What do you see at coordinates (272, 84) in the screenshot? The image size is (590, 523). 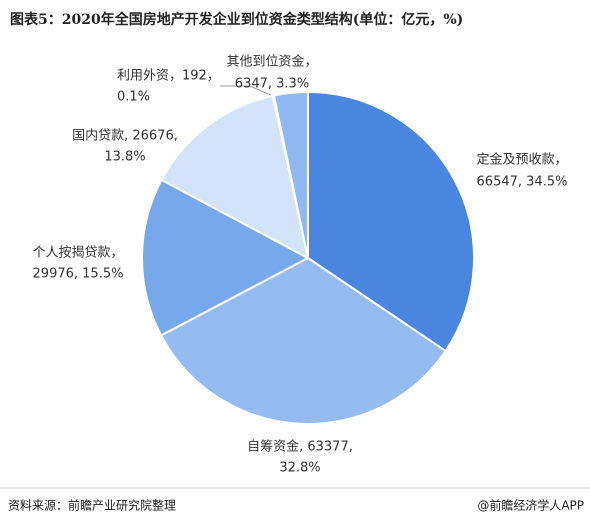 I see `data-label: 6347, 3.3%` at bounding box center [272, 84].